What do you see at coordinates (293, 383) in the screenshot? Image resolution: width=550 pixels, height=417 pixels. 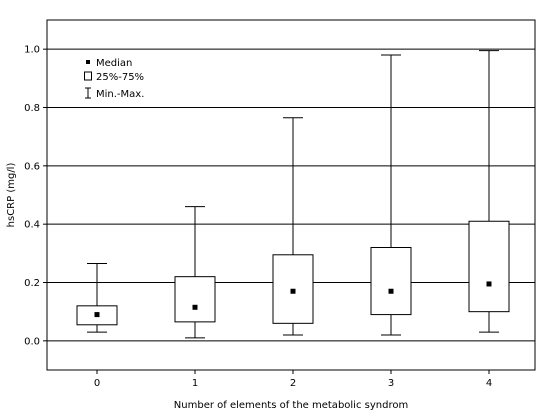 I see `x-tick-label: 2` at bounding box center [293, 383].